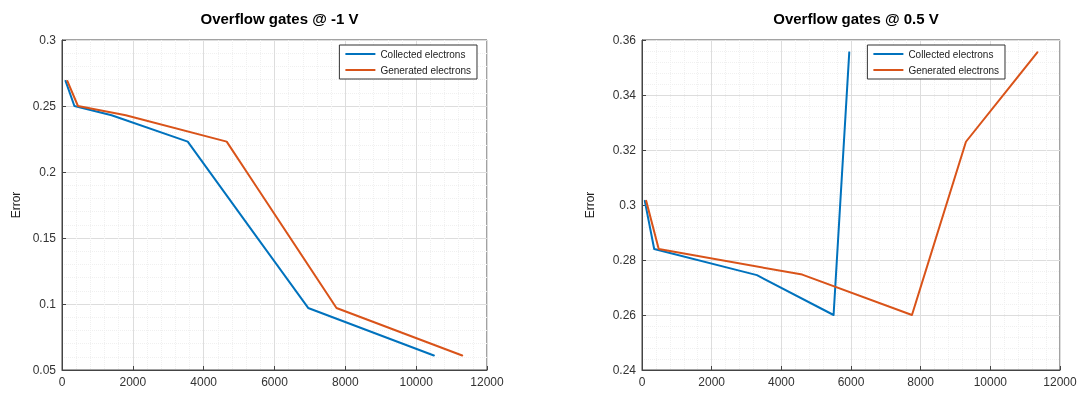 Image resolution: width=1091 pixels, height=402 pixels. What do you see at coordinates (624, 260) in the screenshot?
I see `y-tick-label: 0.28` at bounding box center [624, 260].